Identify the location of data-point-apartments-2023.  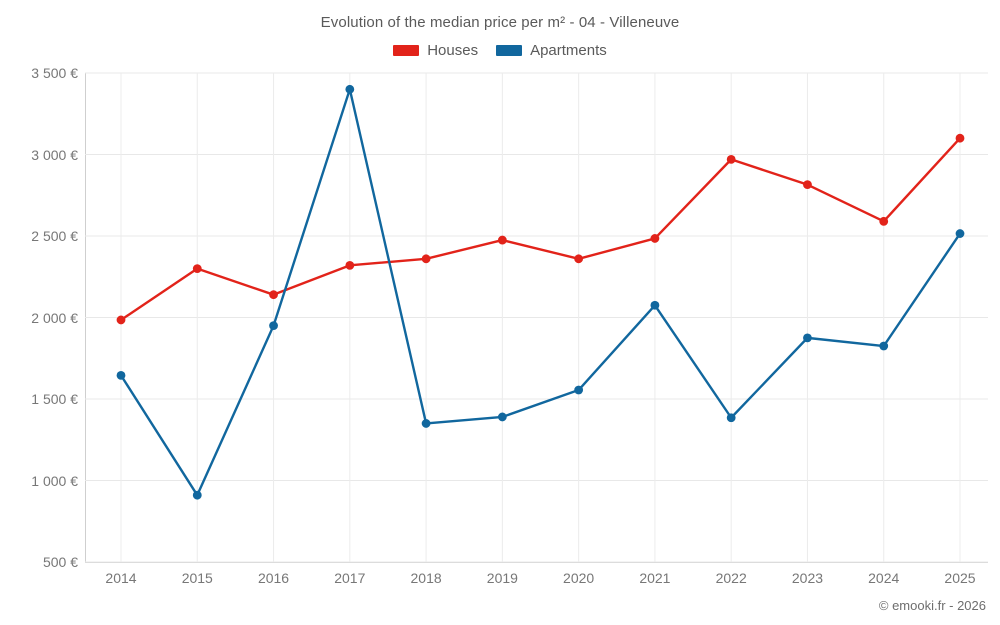
(807, 338).